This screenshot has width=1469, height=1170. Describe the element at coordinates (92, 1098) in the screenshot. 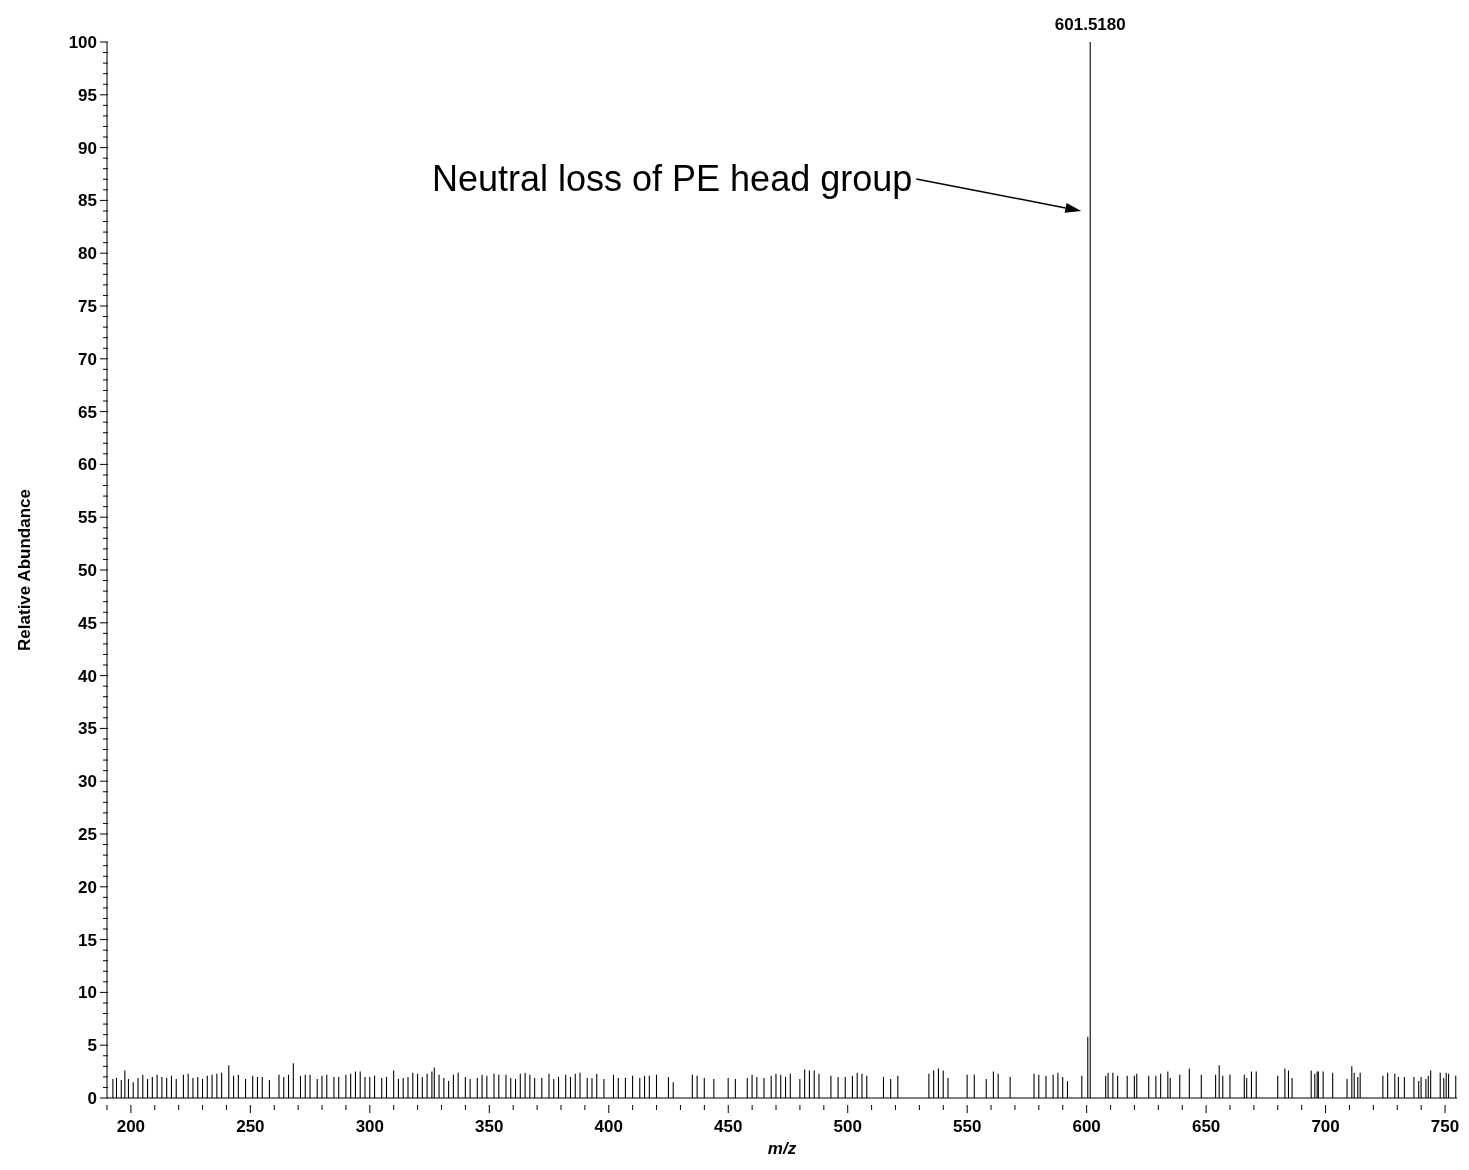

I see `y-tick-label: 0` at that location.